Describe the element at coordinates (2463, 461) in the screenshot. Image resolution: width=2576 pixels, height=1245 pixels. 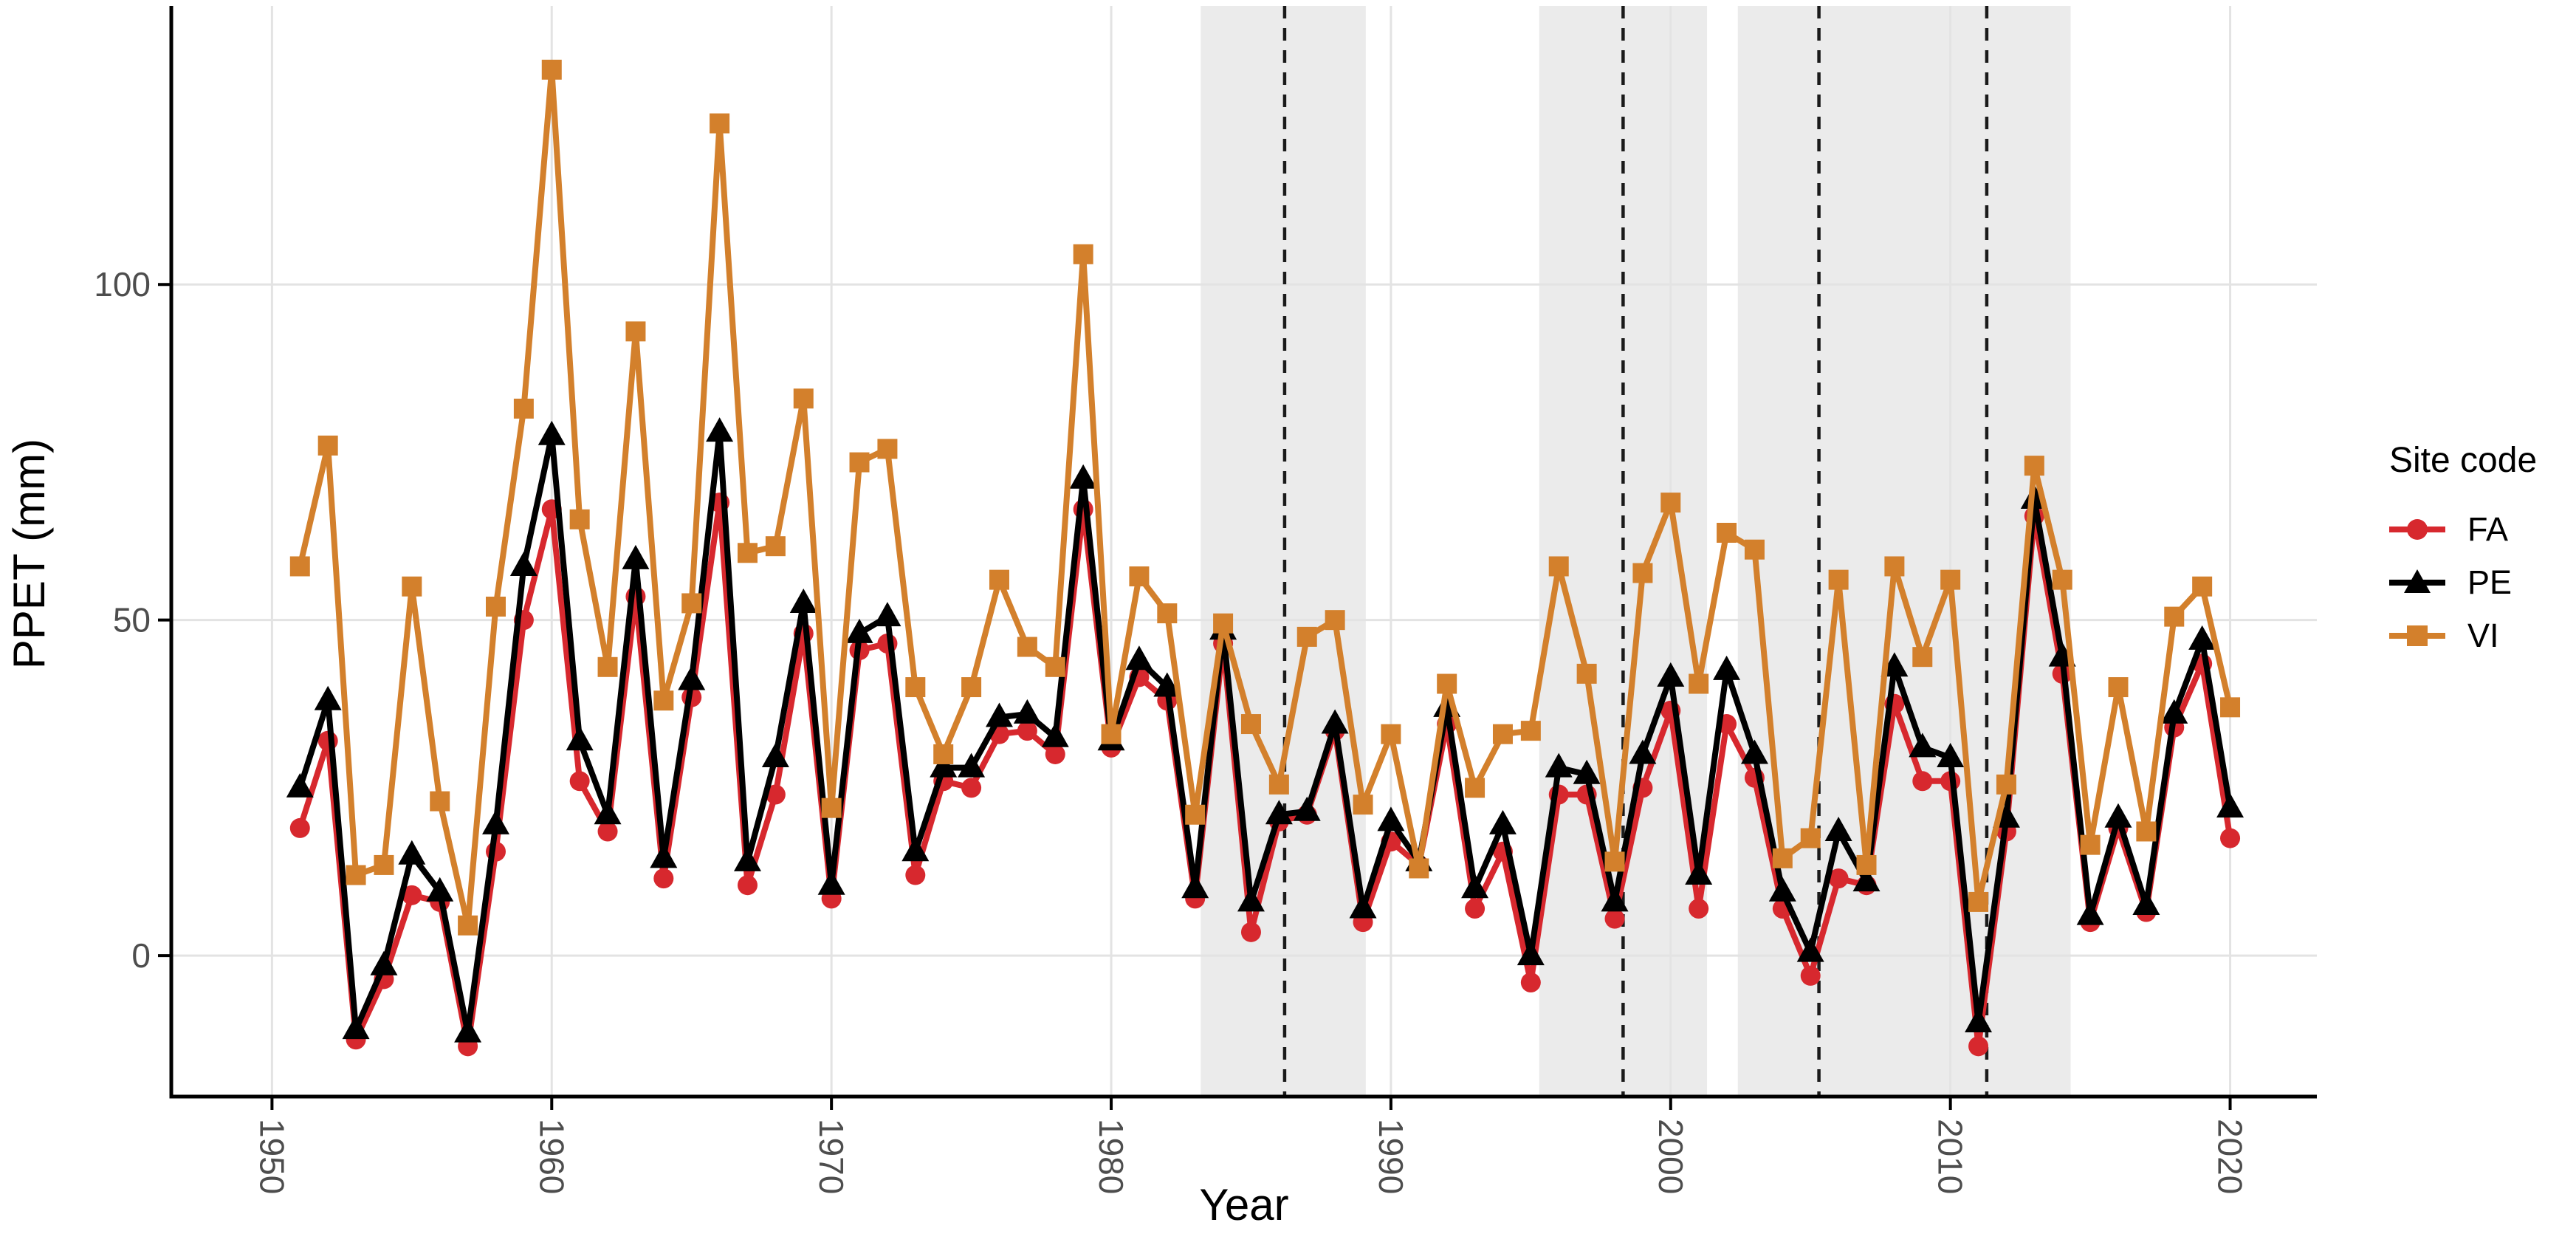
I see `legend-title: Site code` at that location.